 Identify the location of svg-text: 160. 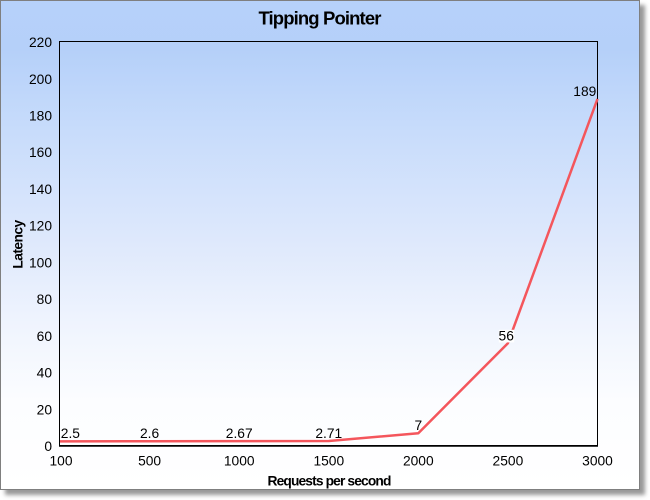
(40, 152).